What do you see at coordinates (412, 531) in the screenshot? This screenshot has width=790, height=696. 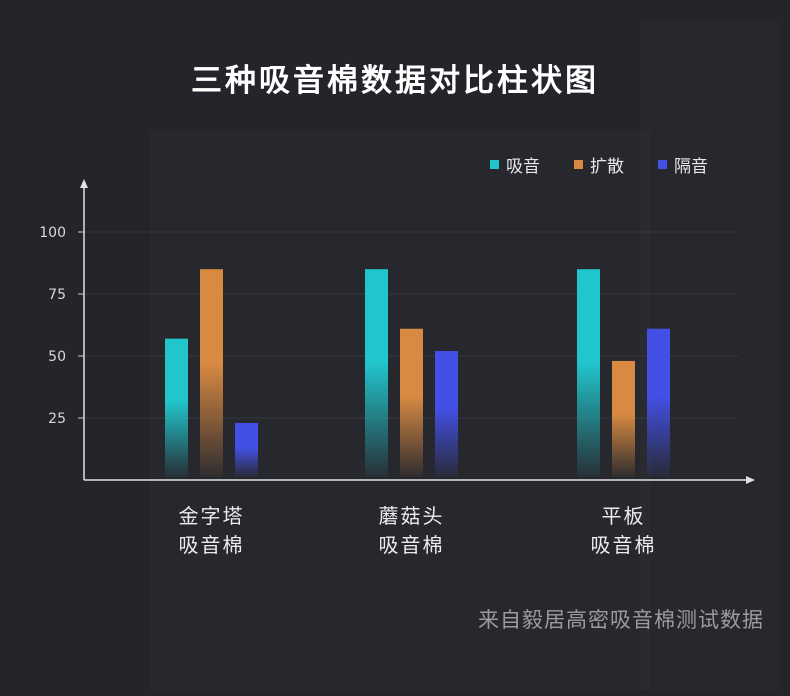 I see `x-category-label: 蘑菇头 吸音棉` at bounding box center [412, 531].